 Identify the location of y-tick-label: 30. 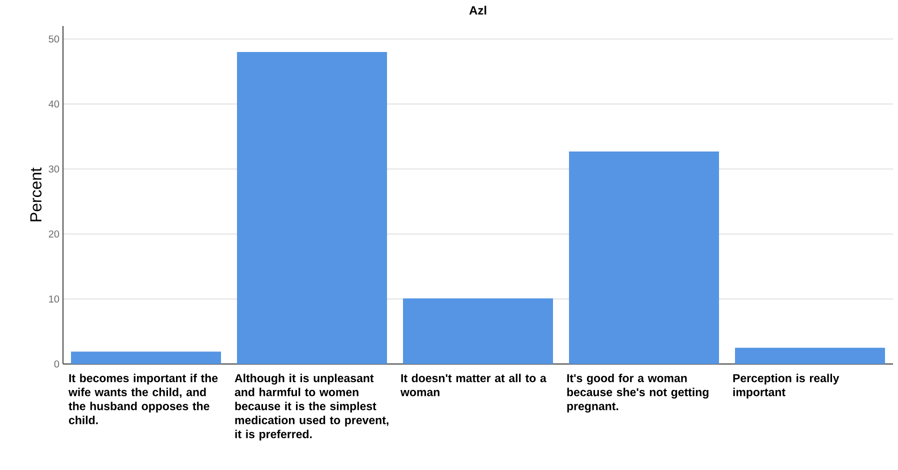
(54, 169).